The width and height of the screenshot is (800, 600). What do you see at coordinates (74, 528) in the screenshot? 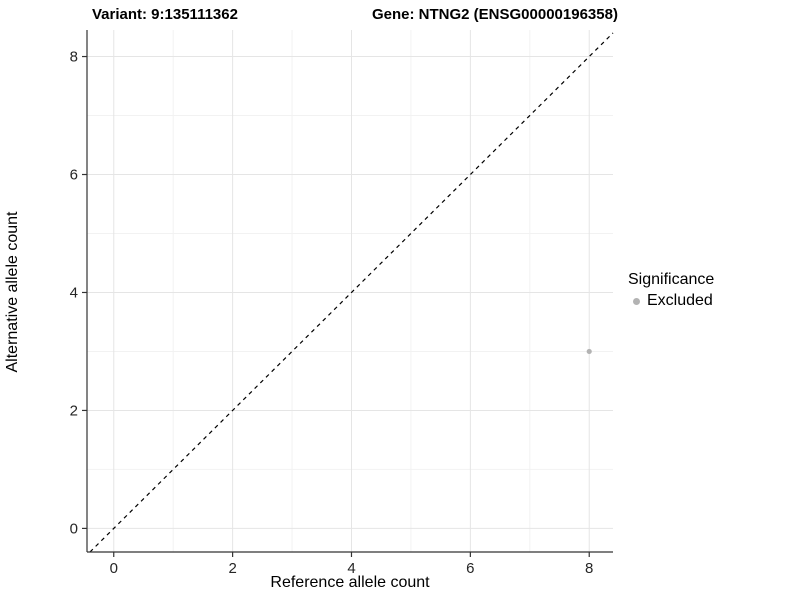
I see `y-tick-label: 0` at bounding box center [74, 528].